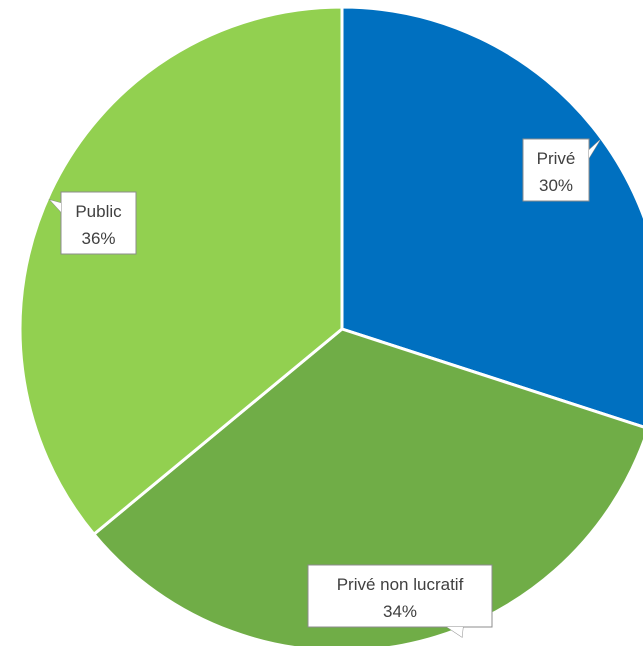  I want to click on slice-percent-text: 36%, so click(98, 238).